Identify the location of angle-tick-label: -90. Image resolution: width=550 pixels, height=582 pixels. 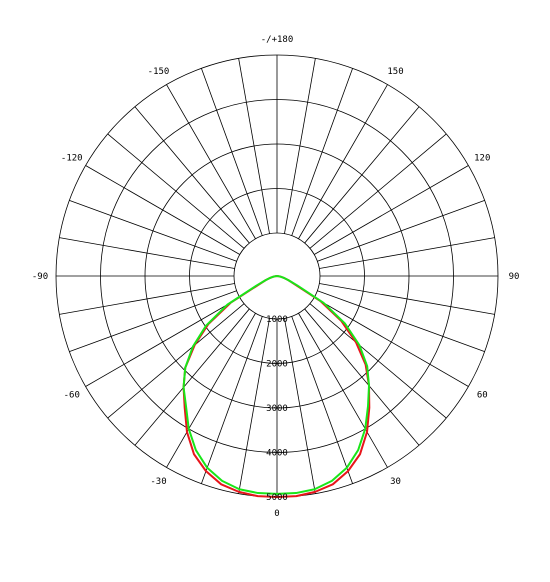
(40, 277).